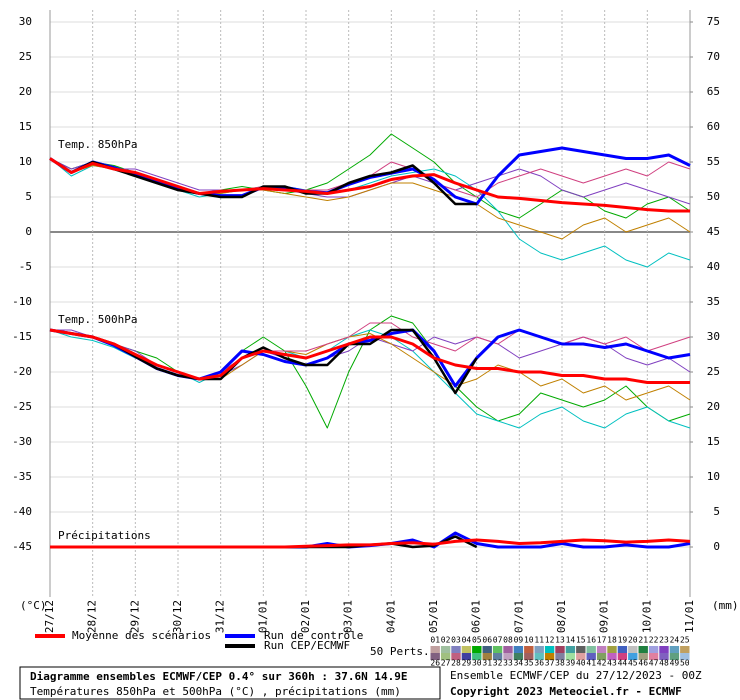 This screenshot has width=740, height=700. Describe the element at coordinates (477, 640) in the screenshot. I see `member-label: 05` at that location.